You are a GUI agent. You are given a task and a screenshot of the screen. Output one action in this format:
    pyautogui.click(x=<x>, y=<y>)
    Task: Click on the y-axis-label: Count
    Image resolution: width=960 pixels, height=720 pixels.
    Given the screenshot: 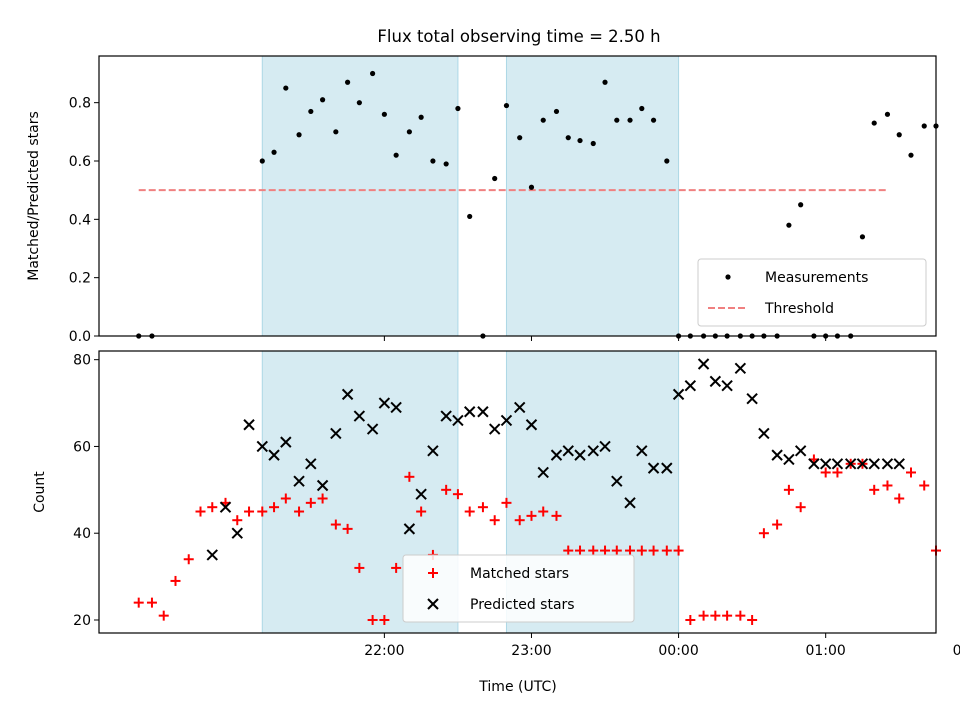 What is the action you would take?
    pyautogui.click(x=40, y=492)
    